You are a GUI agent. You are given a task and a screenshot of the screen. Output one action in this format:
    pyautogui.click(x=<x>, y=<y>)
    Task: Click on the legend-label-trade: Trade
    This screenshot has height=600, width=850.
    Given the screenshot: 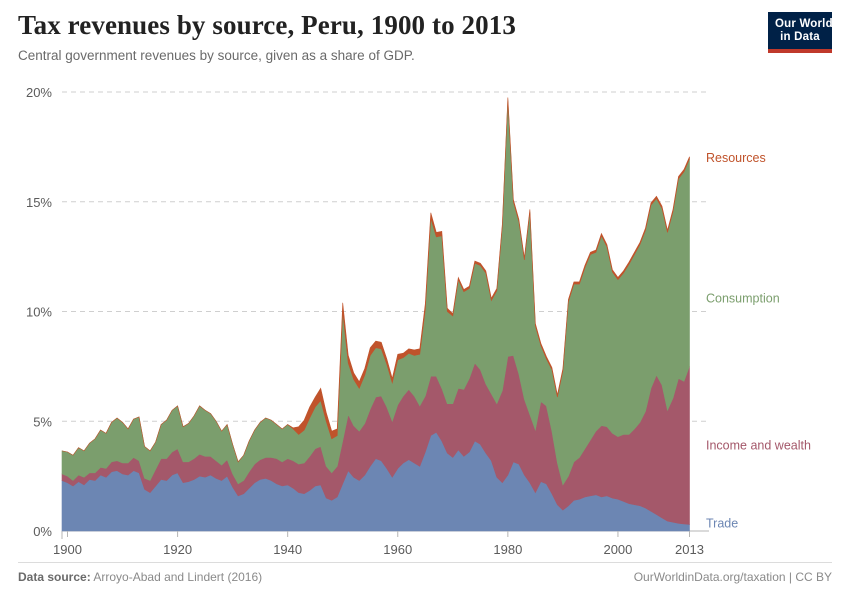 What is the action you would take?
    pyautogui.click(x=722, y=523)
    